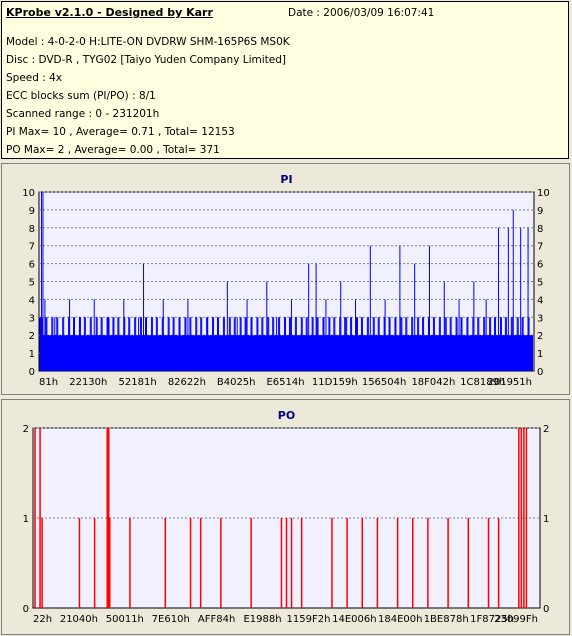 The width and height of the screenshot is (572, 636). I want to click on y-tick-label-left: 5, so click(32, 283).